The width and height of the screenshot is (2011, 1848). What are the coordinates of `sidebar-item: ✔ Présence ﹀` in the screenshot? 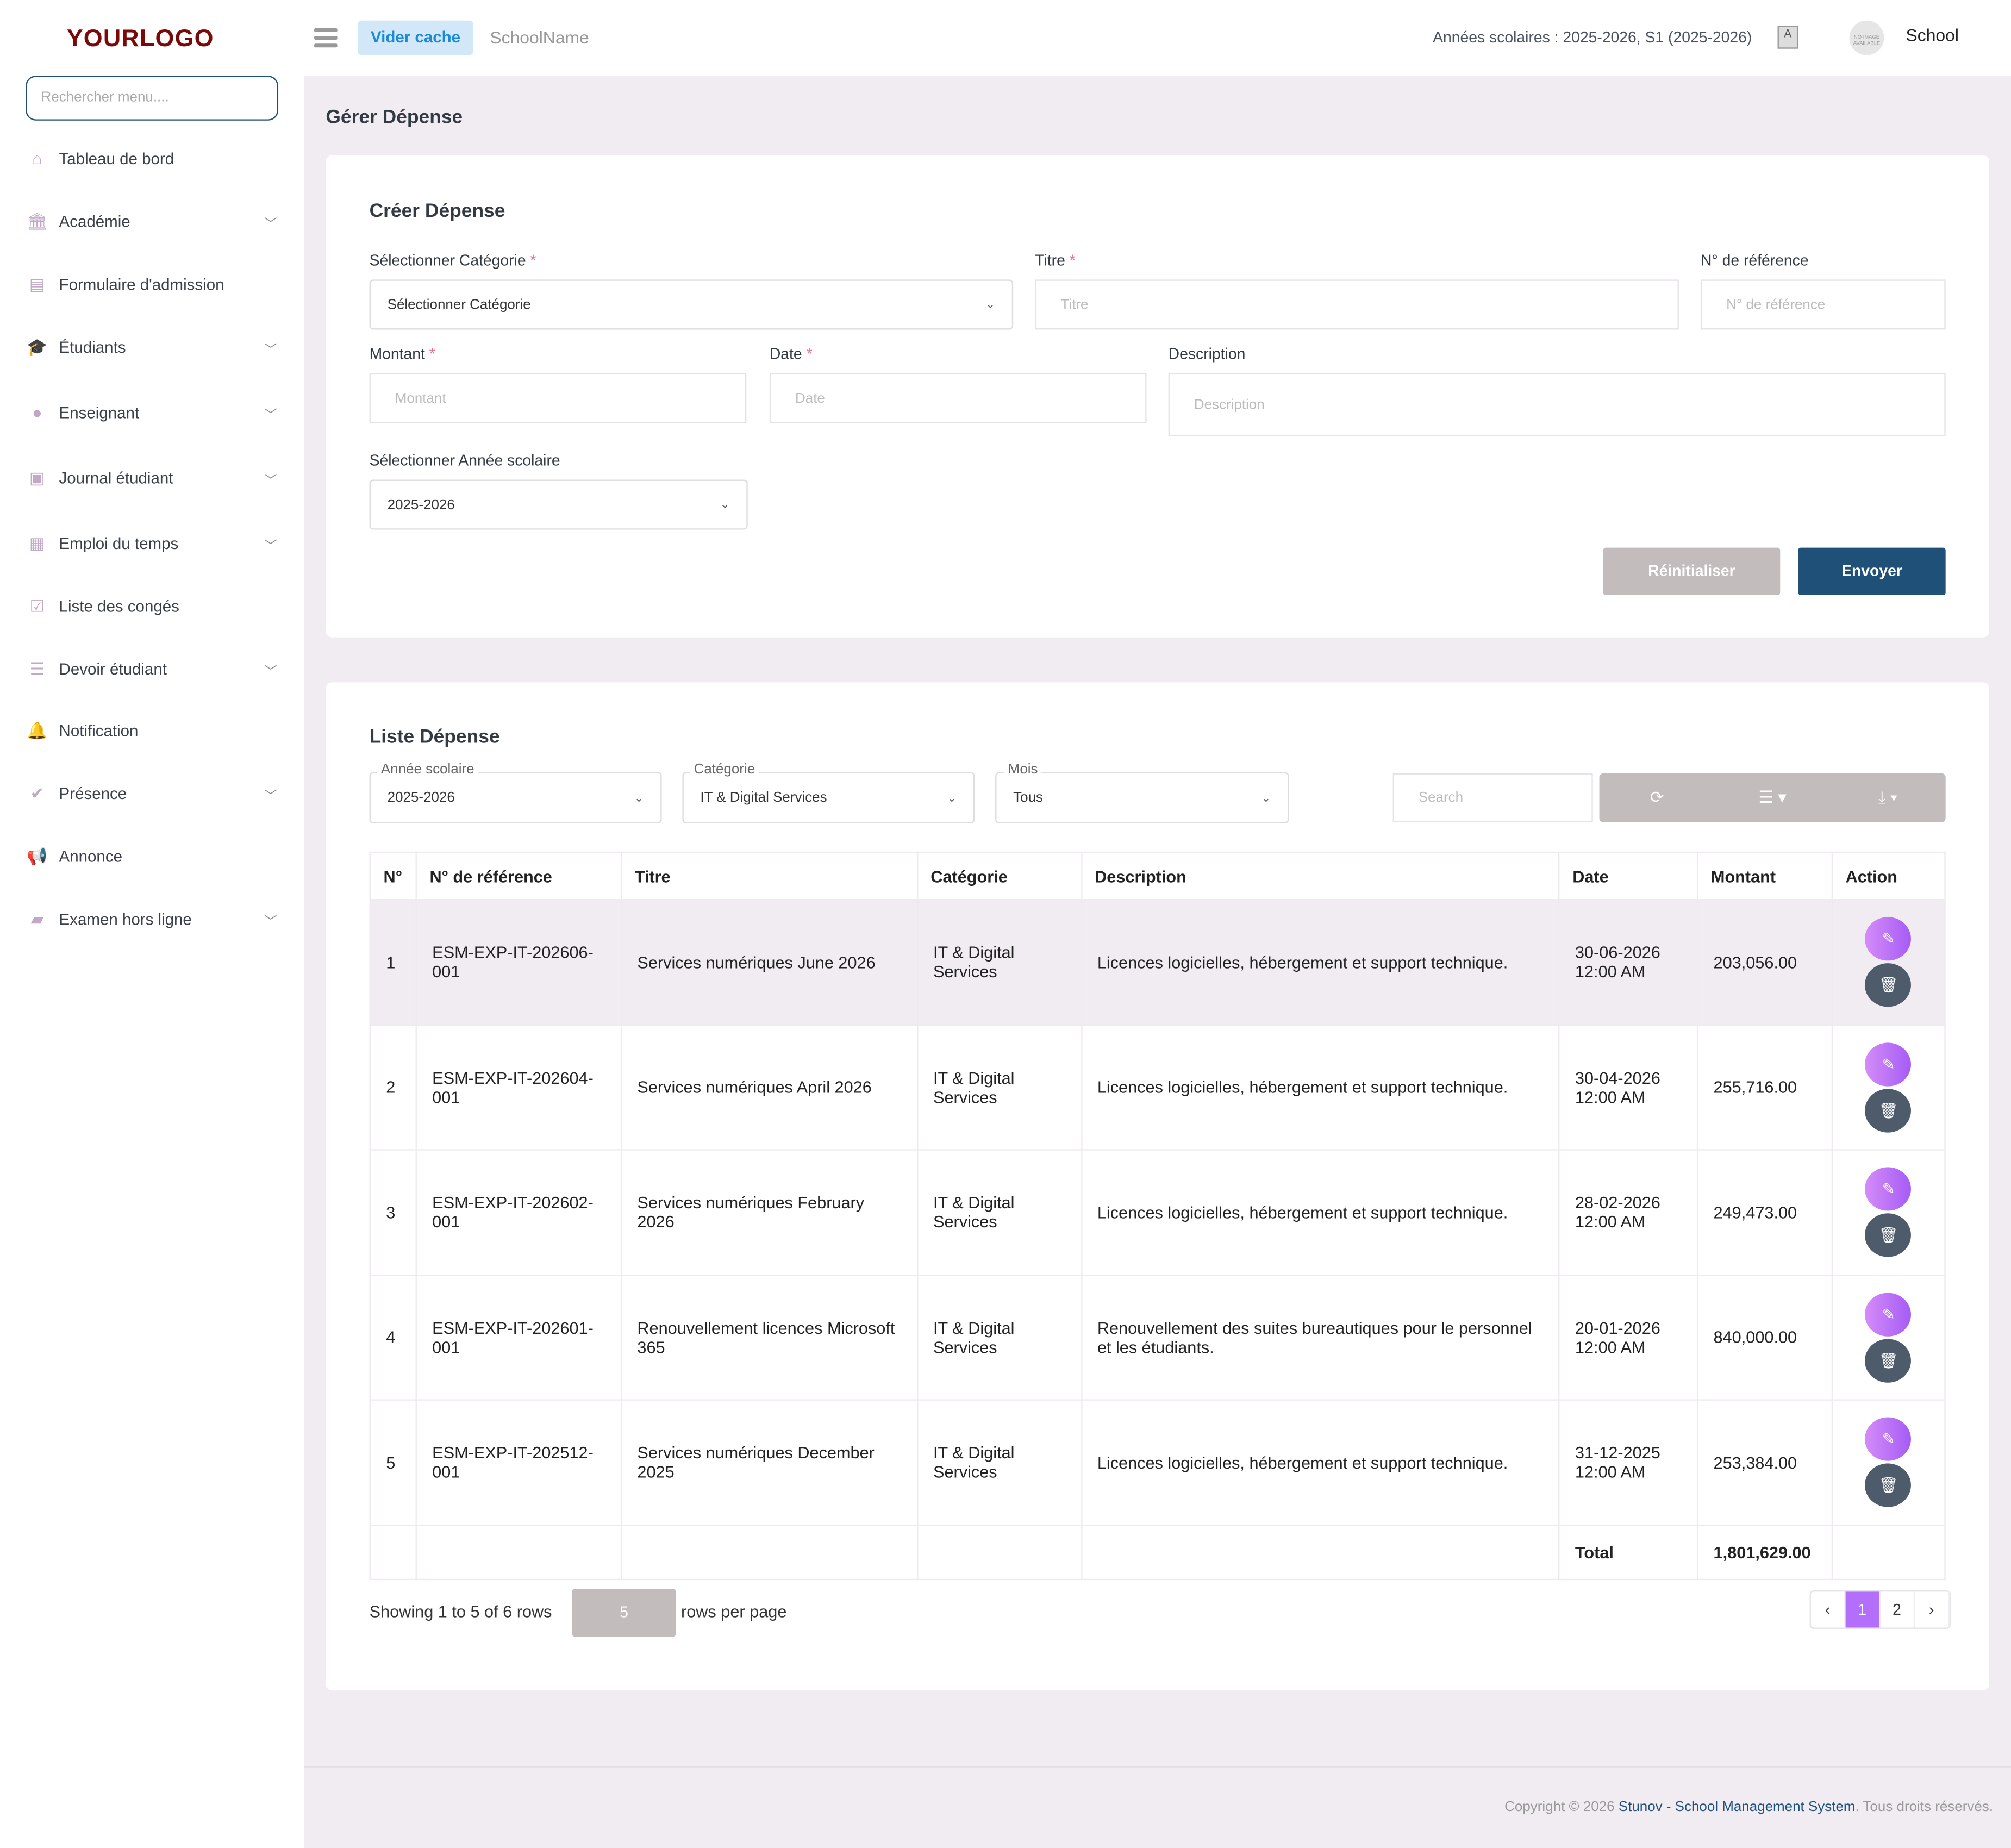 It's located at (154, 794).